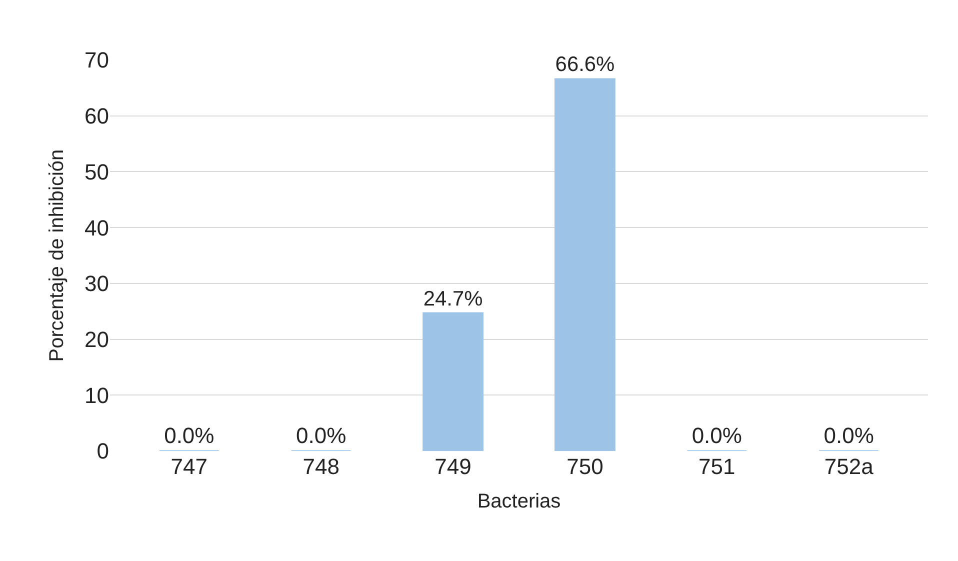 The image size is (958, 561). Describe the element at coordinates (96, 116) in the screenshot. I see `y-tick-label: 60` at that location.